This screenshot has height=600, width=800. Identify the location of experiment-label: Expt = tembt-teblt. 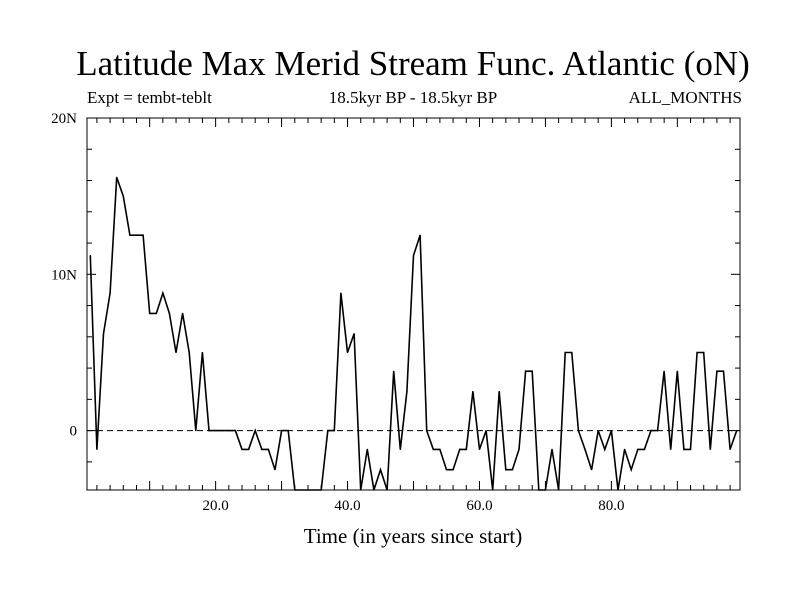
(149, 97).